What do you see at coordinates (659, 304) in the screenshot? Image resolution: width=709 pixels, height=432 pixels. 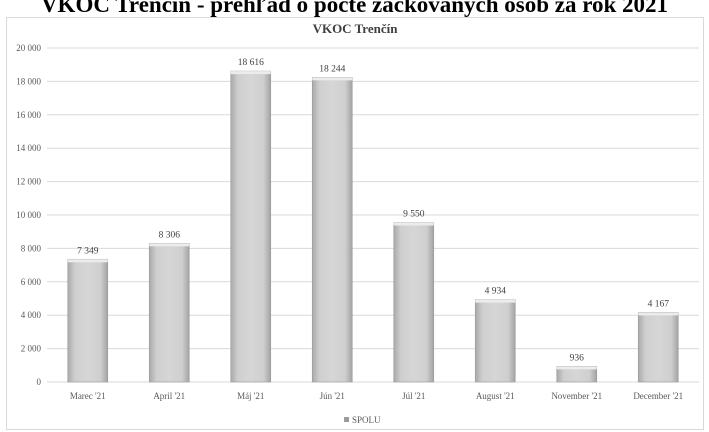 I see `data-label: 4 167` at bounding box center [659, 304].